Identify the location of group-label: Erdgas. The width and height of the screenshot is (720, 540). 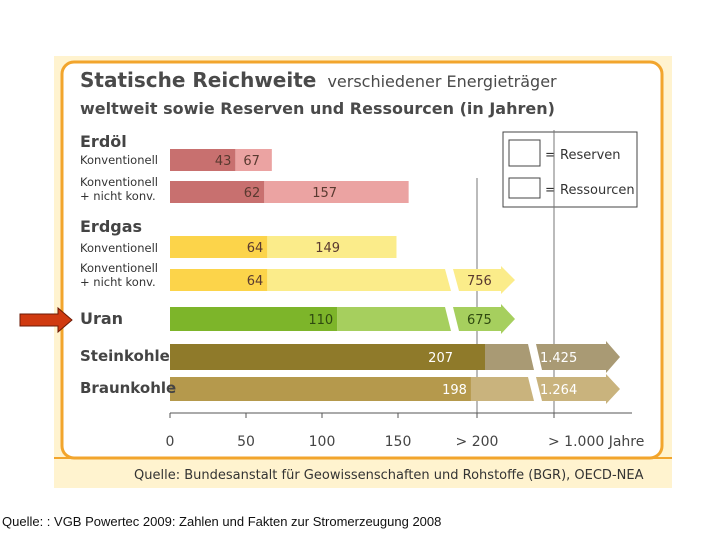
(111, 226).